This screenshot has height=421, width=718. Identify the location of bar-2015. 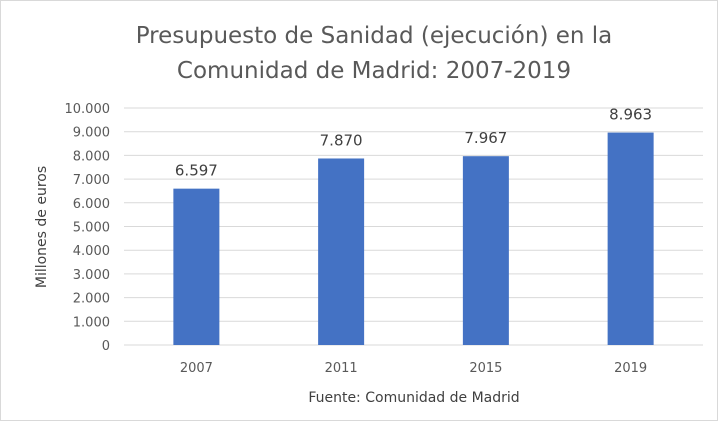
(485, 250).